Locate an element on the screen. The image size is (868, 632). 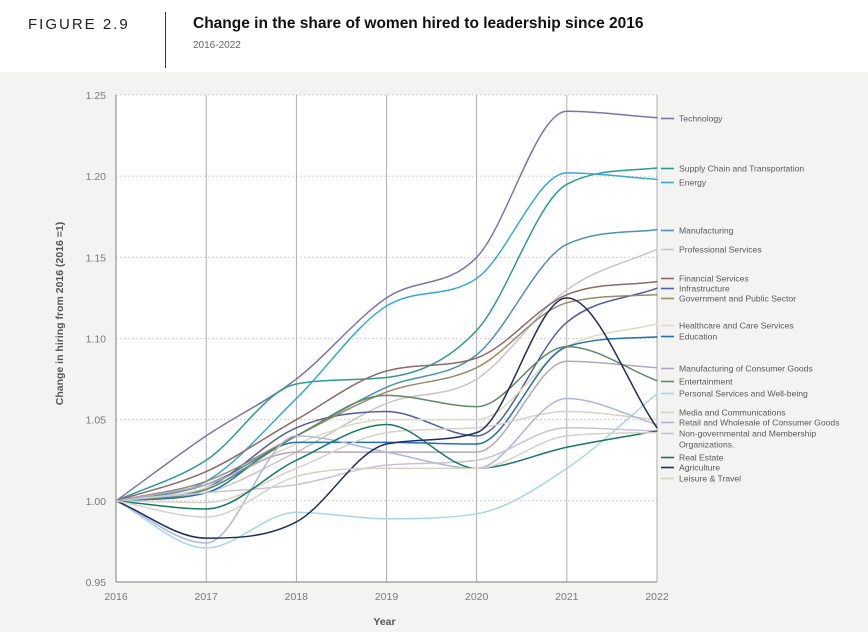
legend-label-energy: Energy is located at coordinates (693, 183).